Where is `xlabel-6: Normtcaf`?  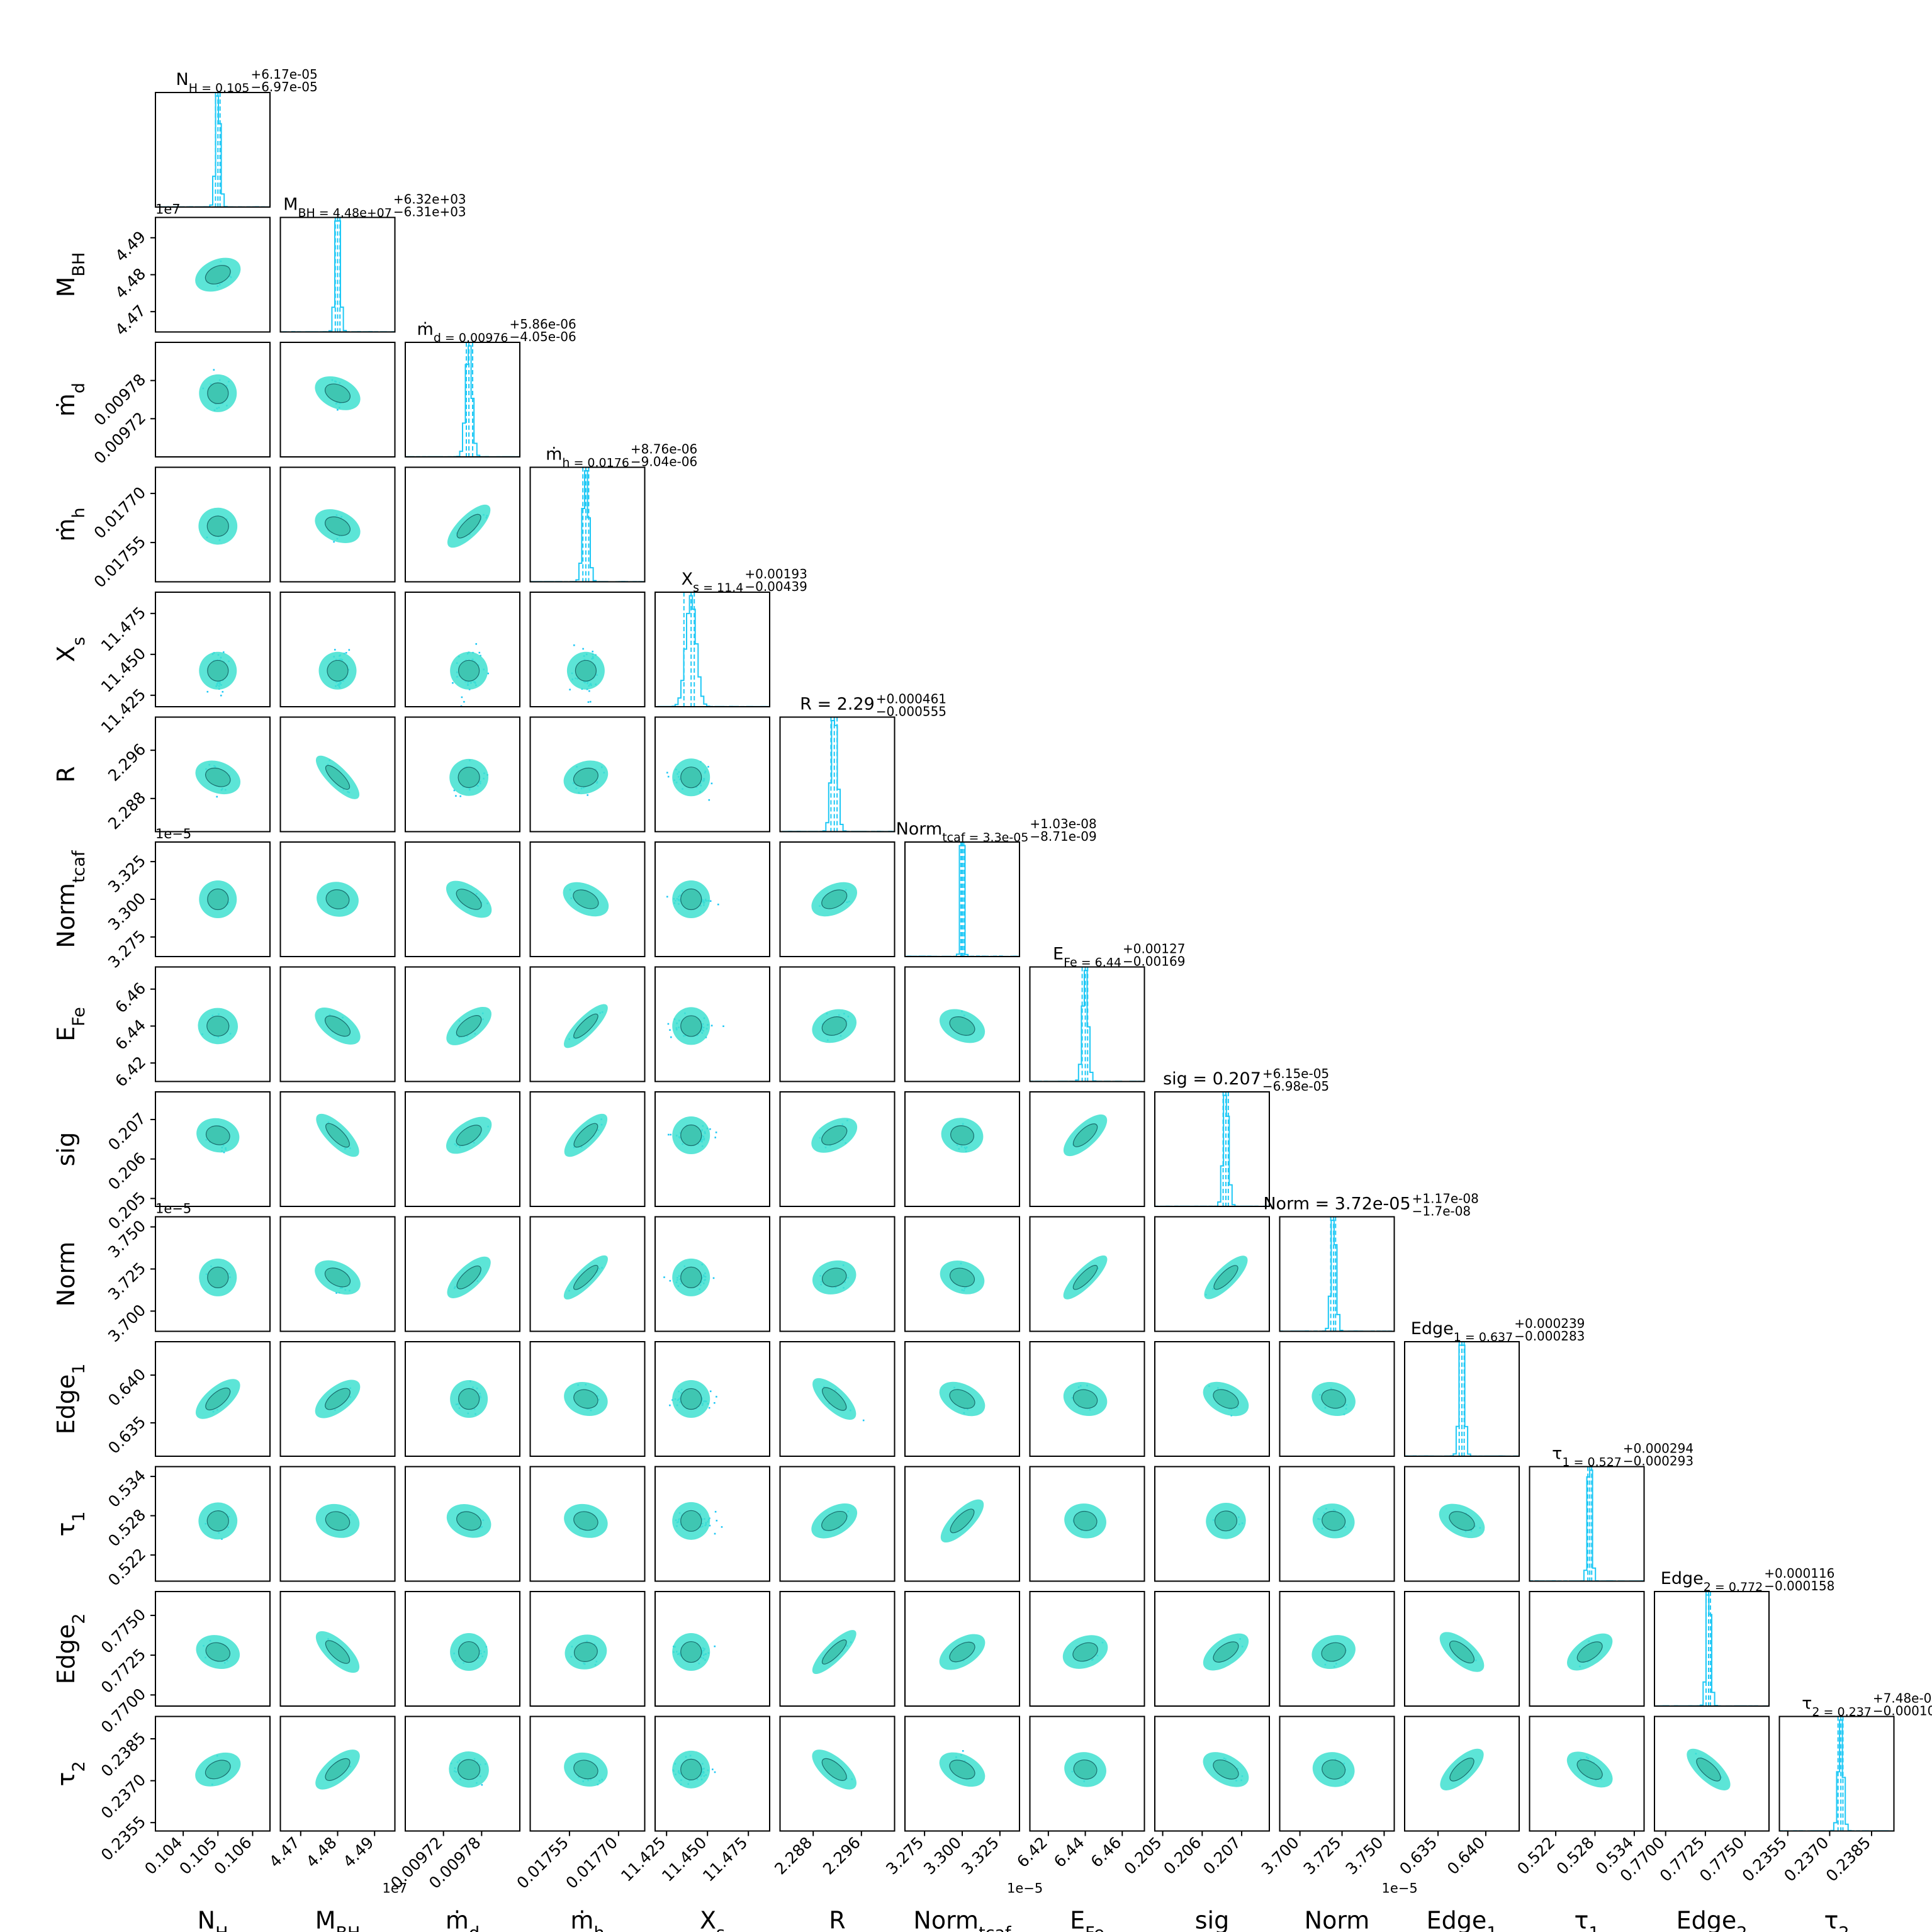
xlabel-6: Normtcaf is located at coordinates (962, 1919).